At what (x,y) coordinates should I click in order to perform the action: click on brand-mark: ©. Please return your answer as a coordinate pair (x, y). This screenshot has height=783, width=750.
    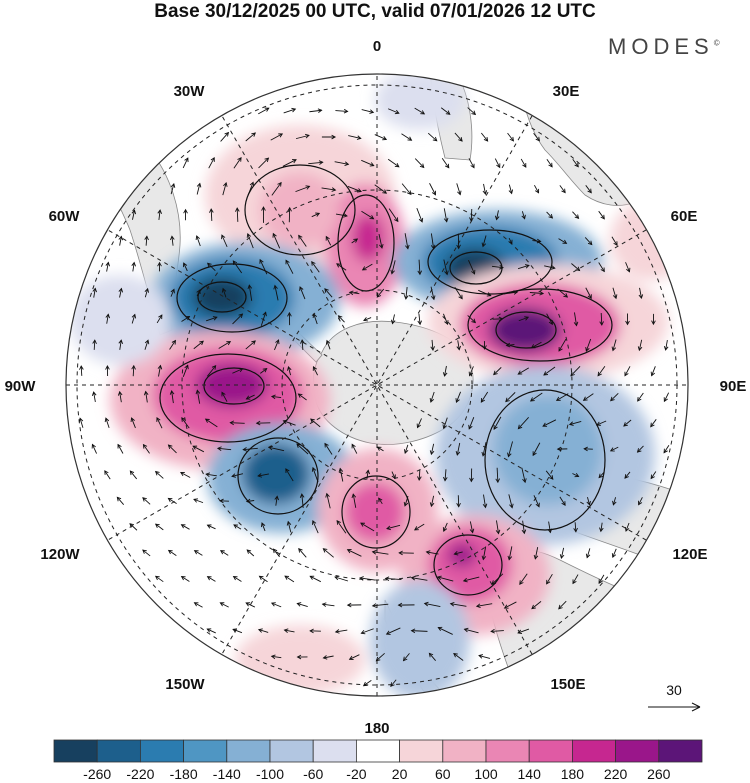
    Looking at the image, I should click on (716, 43).